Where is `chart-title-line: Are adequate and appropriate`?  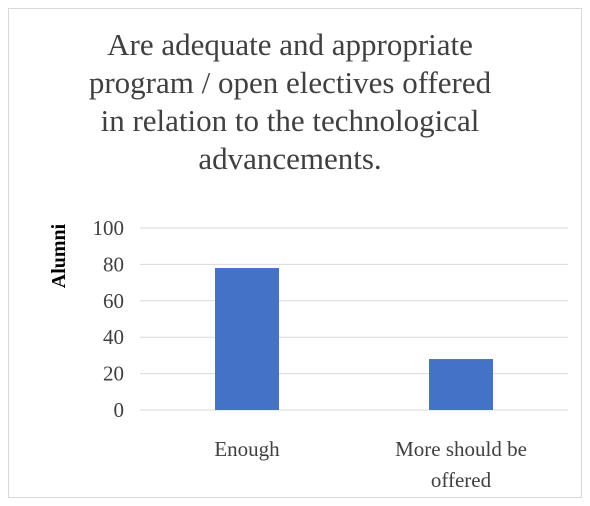 chart-title-line: Are adequate and appropriate is located at coordinates (290, 44).